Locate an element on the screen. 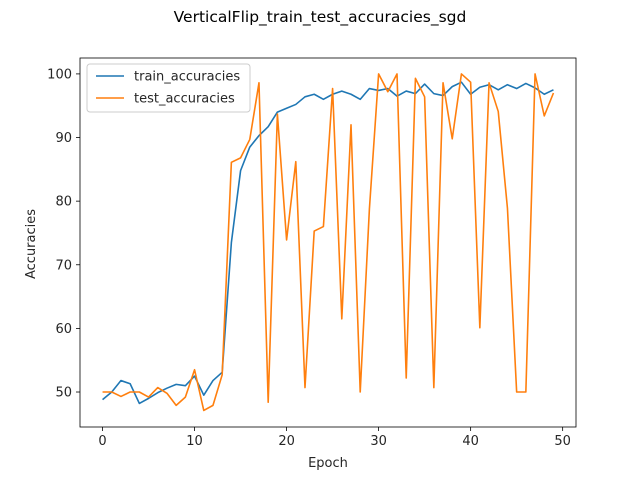 This screenshot has width=640, height=480. y-tick-label: 60 is located at coordinates (63, 329).